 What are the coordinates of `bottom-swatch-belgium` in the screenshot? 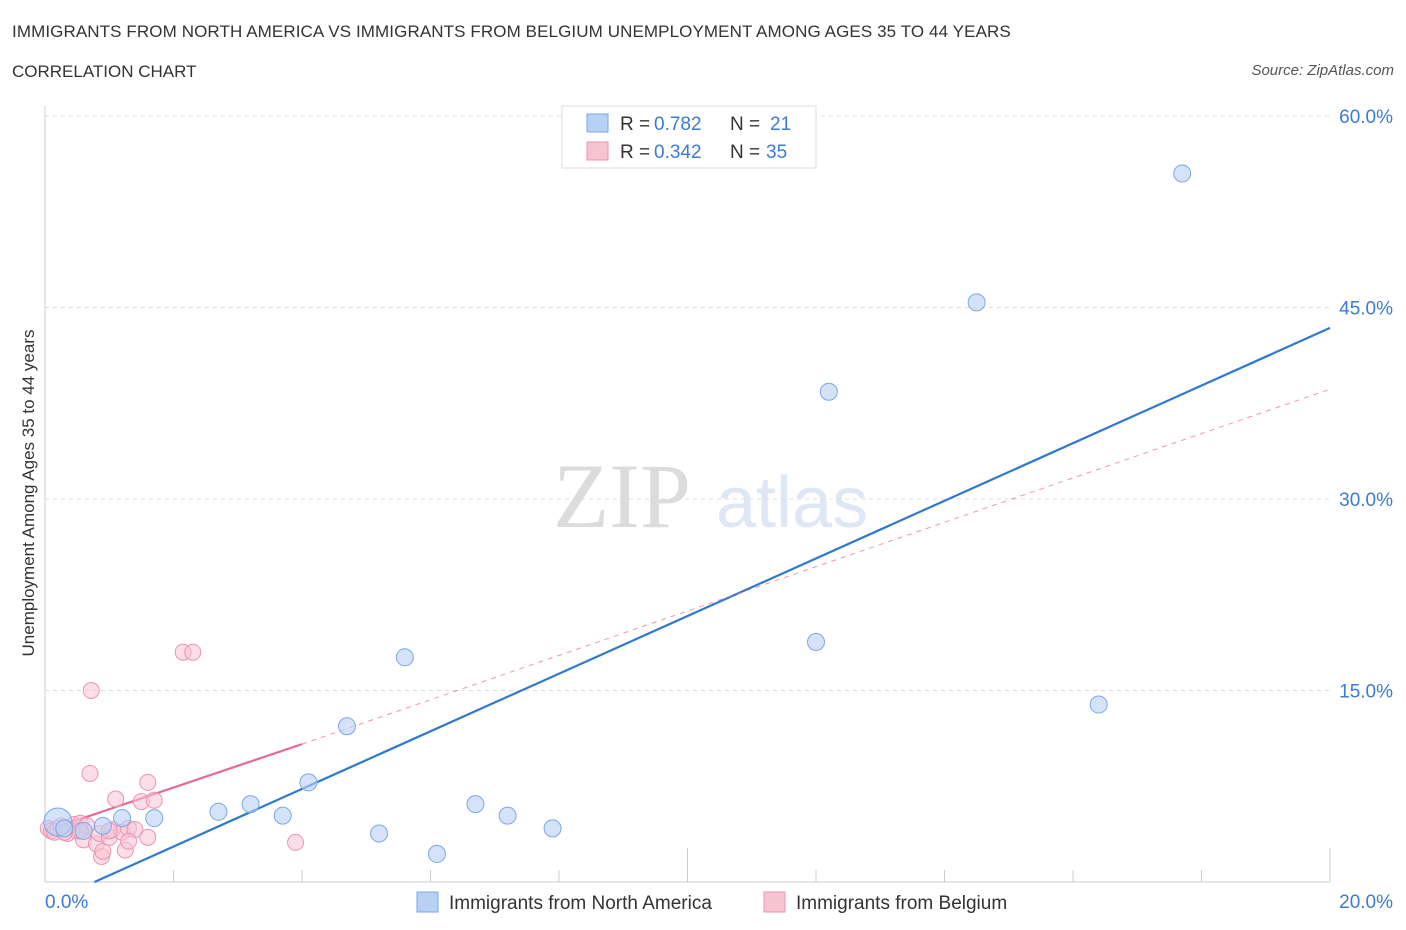 It's located at (774, 902).